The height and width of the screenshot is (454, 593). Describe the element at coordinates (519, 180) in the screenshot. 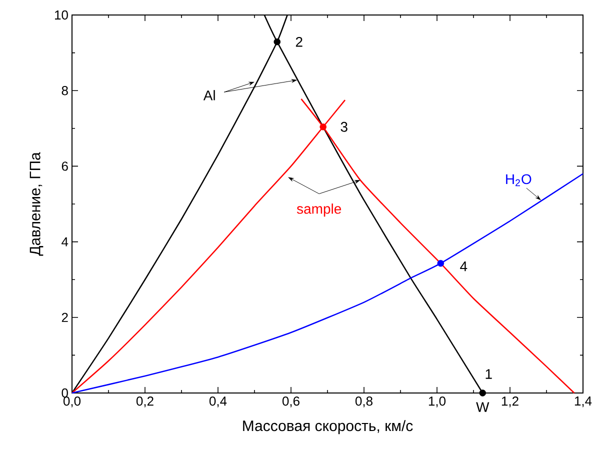

I see `annotation: H$_{2}$O` at that location.